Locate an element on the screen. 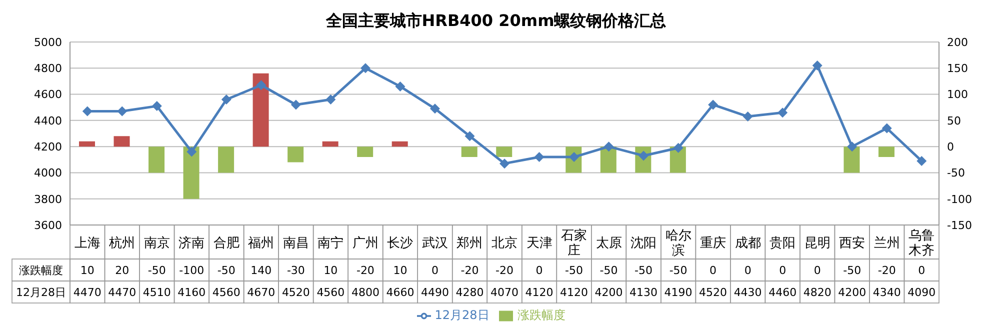 The image size is (992, 334). data-label: 4430 is located at coordinates (748, 292).